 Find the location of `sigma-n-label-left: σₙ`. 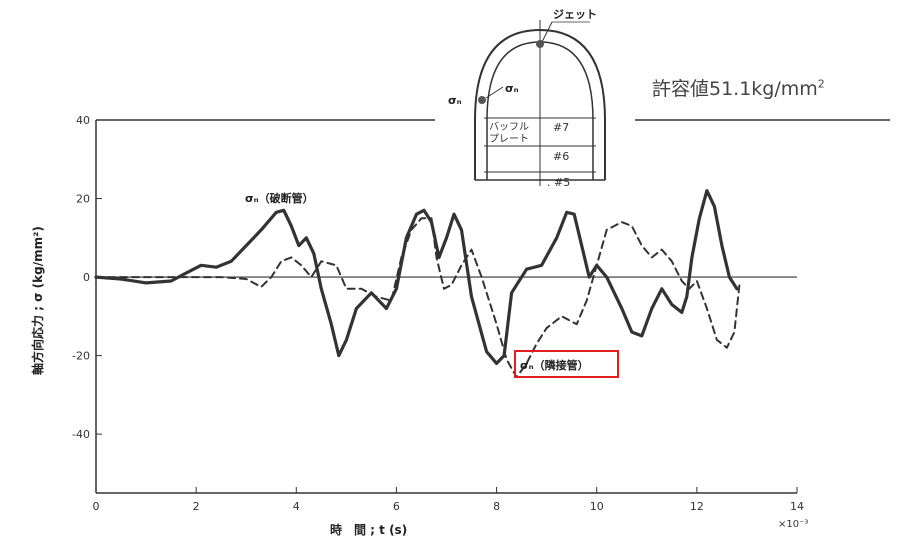

sigma-n-label-left: σₙ is located at coordinates (455, 100).